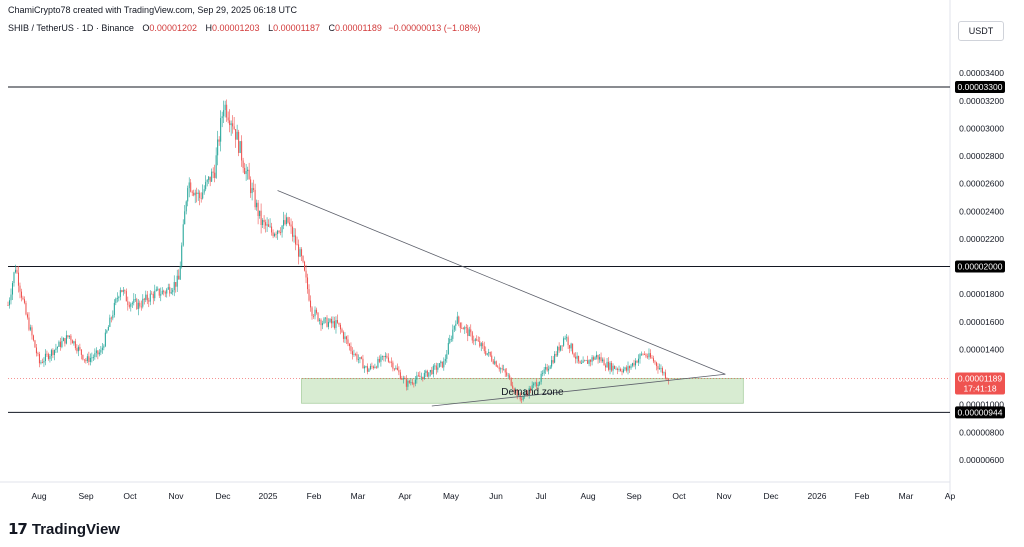  Describe the element at coordinates (981, 31) in the screenshot. I see `currency-selector: USDT` at that location.